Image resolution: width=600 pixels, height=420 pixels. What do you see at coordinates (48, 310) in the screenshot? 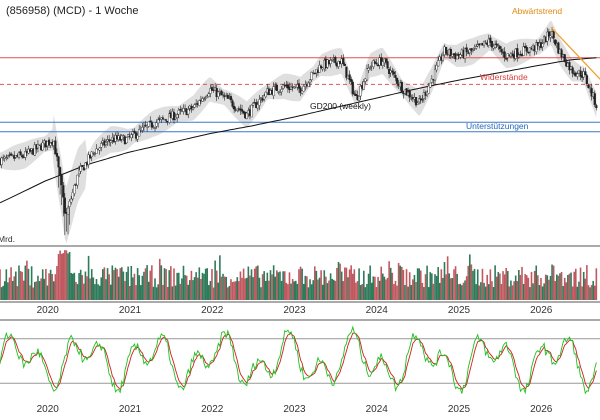
I see `x-tick-label: 2020` at bounding box center [48, 310].